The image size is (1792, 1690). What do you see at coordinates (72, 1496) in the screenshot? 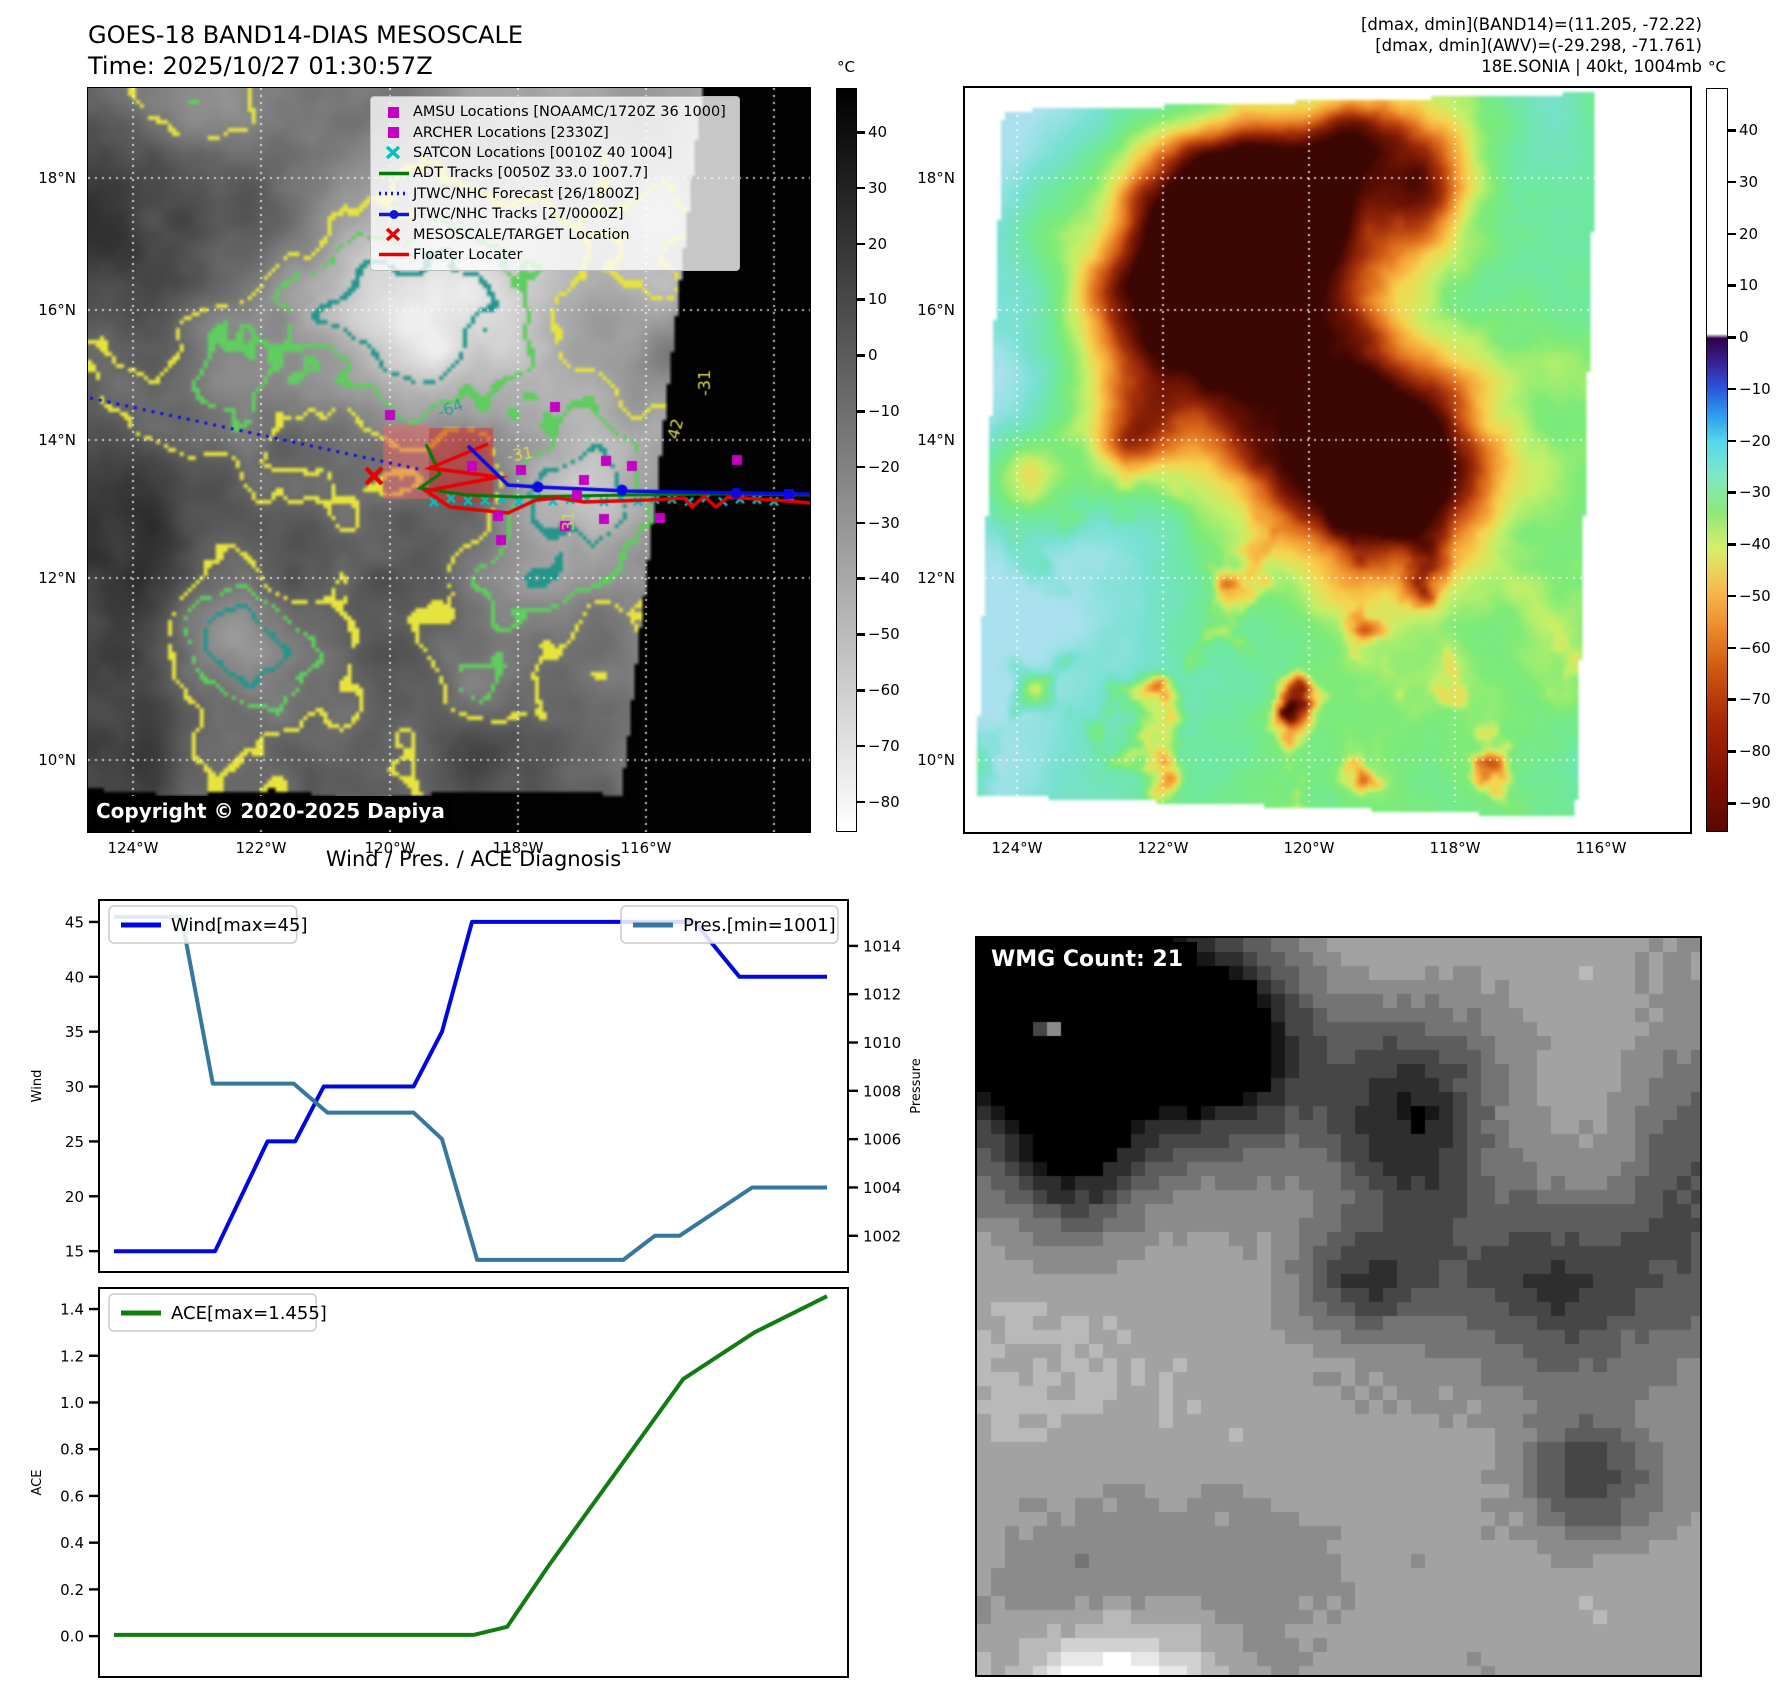
I see `tick-label: 0.6` at bounding box center [72, 1496].